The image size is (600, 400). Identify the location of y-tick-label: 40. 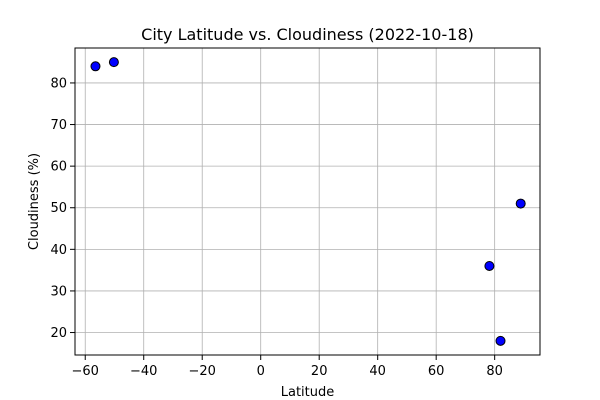
(58, 250).